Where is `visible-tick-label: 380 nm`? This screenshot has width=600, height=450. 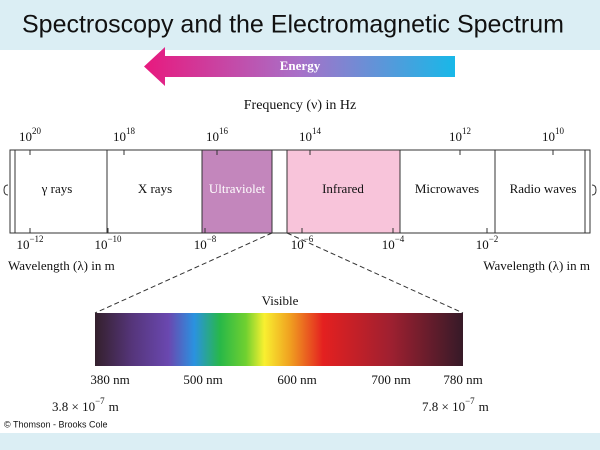
visible-tick-label: 380 nm is located at coordinates (109, 379).